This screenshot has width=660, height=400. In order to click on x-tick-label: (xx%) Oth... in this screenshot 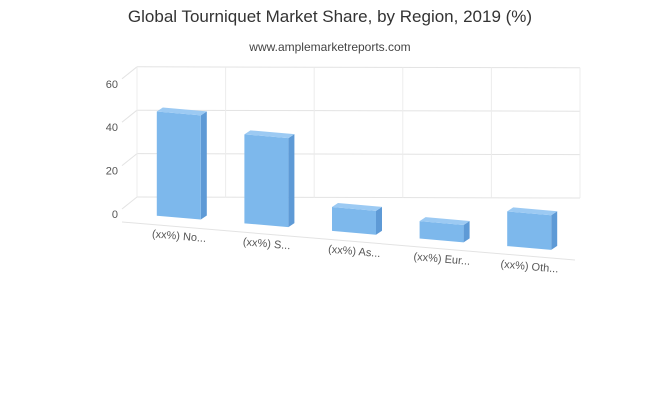, I will do `click(529, 267)`.